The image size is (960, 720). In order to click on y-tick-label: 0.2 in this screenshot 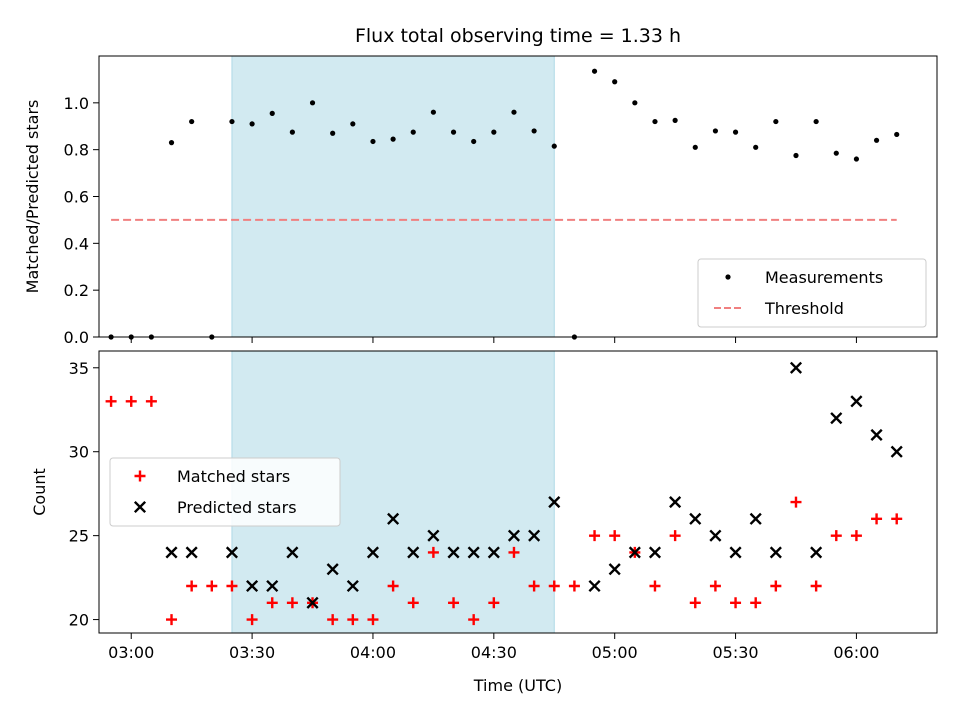, I will do `click(76, 290)`.